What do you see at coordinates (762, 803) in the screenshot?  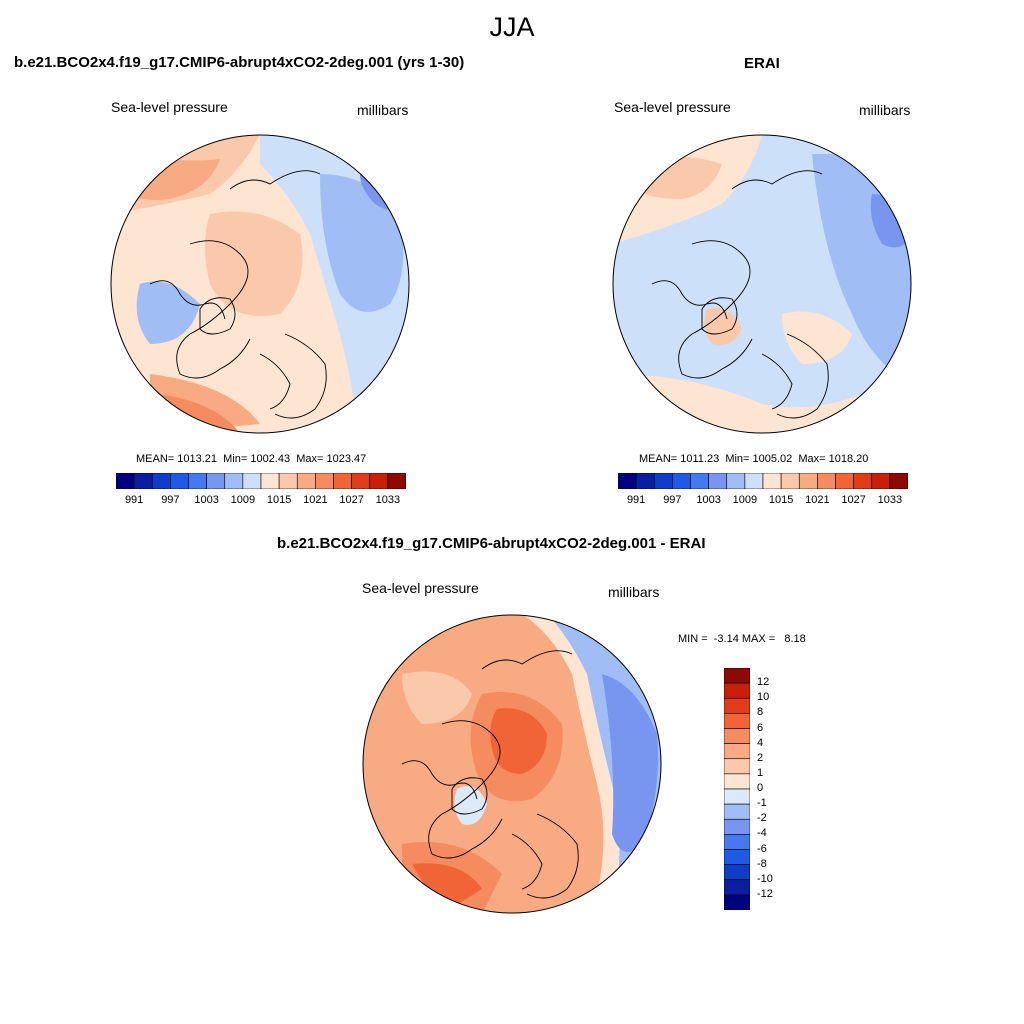 I see `colorbar-tick-label: -1` at bounding box center [762, 803].